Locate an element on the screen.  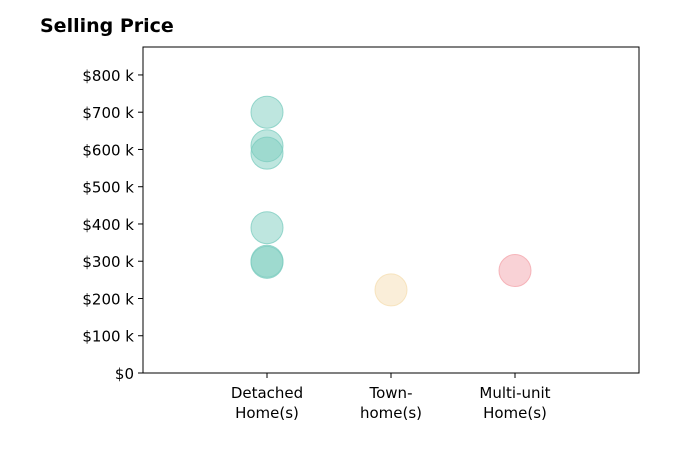
chart-title: Selling Price is located at coordinates (107, 26).